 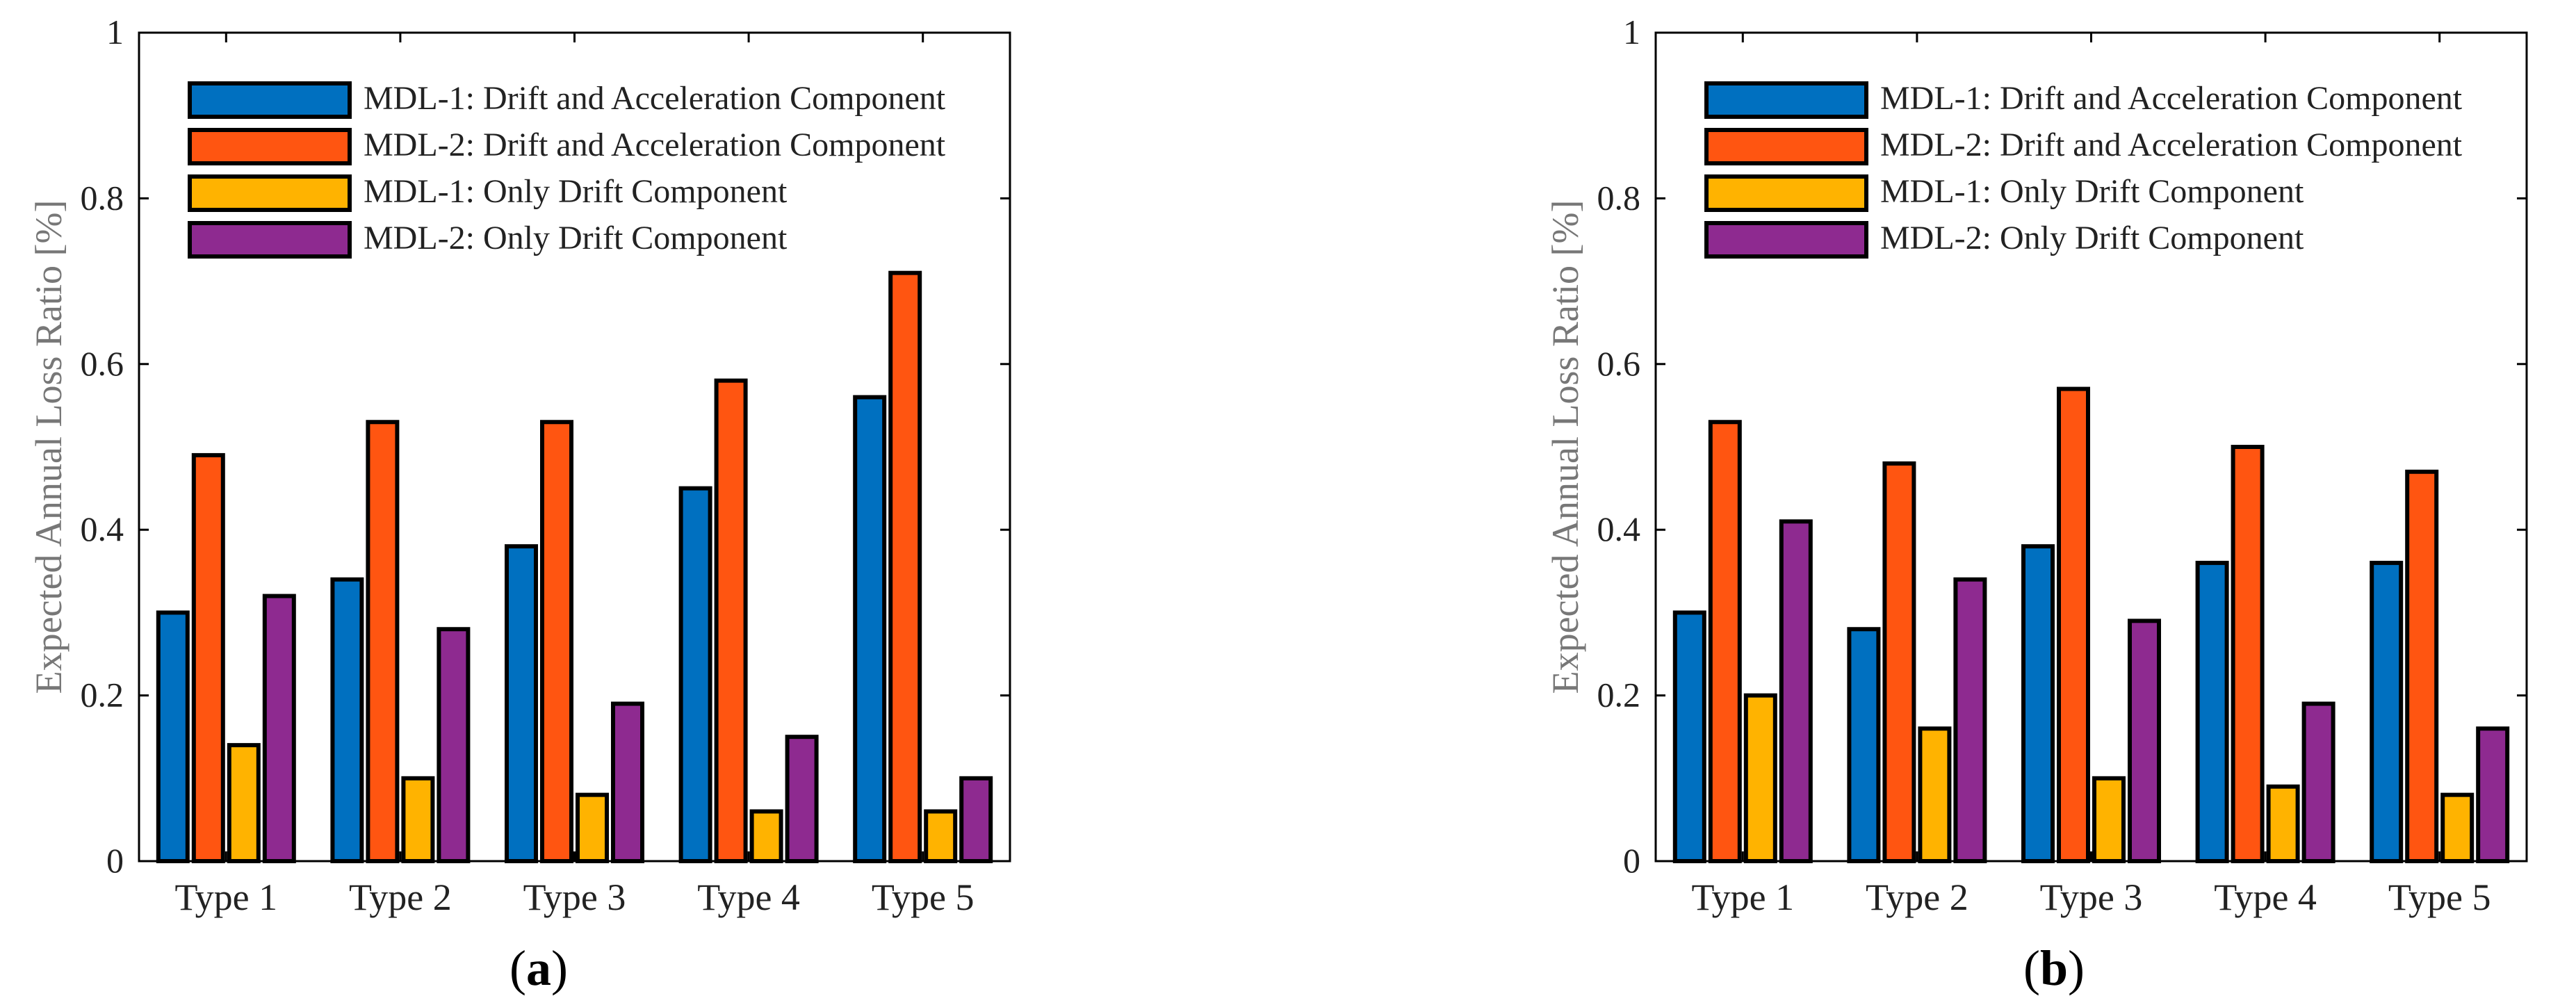 I want to click on panel-label: (b), so click(x=2054, y=968).